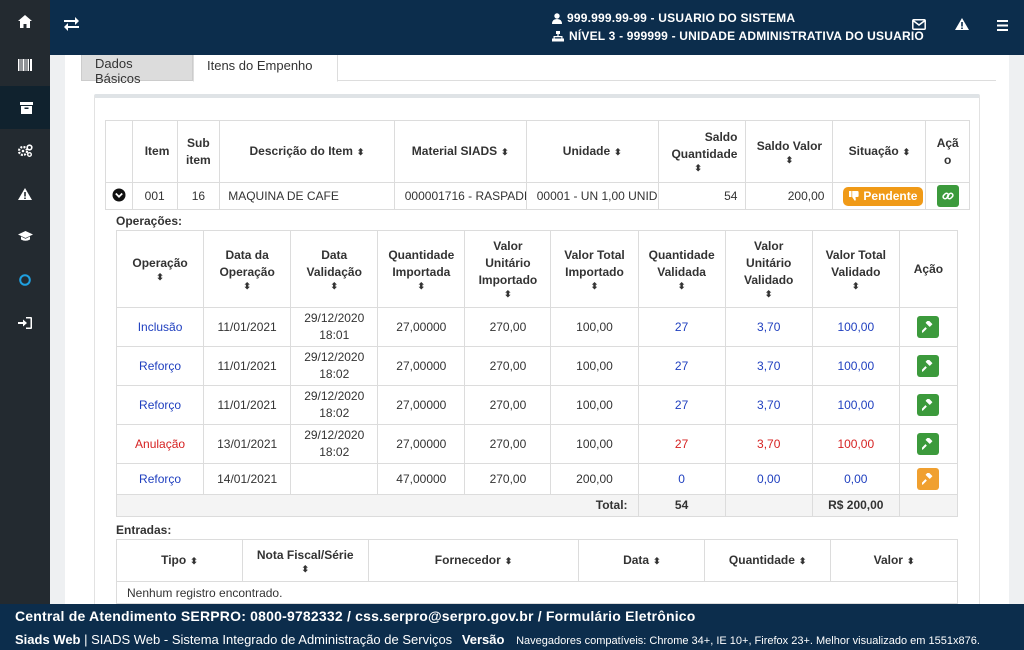 The width and height of the screenshot is (1024, 650). Describe the element at coordinates (160, 269) in the screenshot. I see `col-header-operacao: Operação ⬍` at that location.